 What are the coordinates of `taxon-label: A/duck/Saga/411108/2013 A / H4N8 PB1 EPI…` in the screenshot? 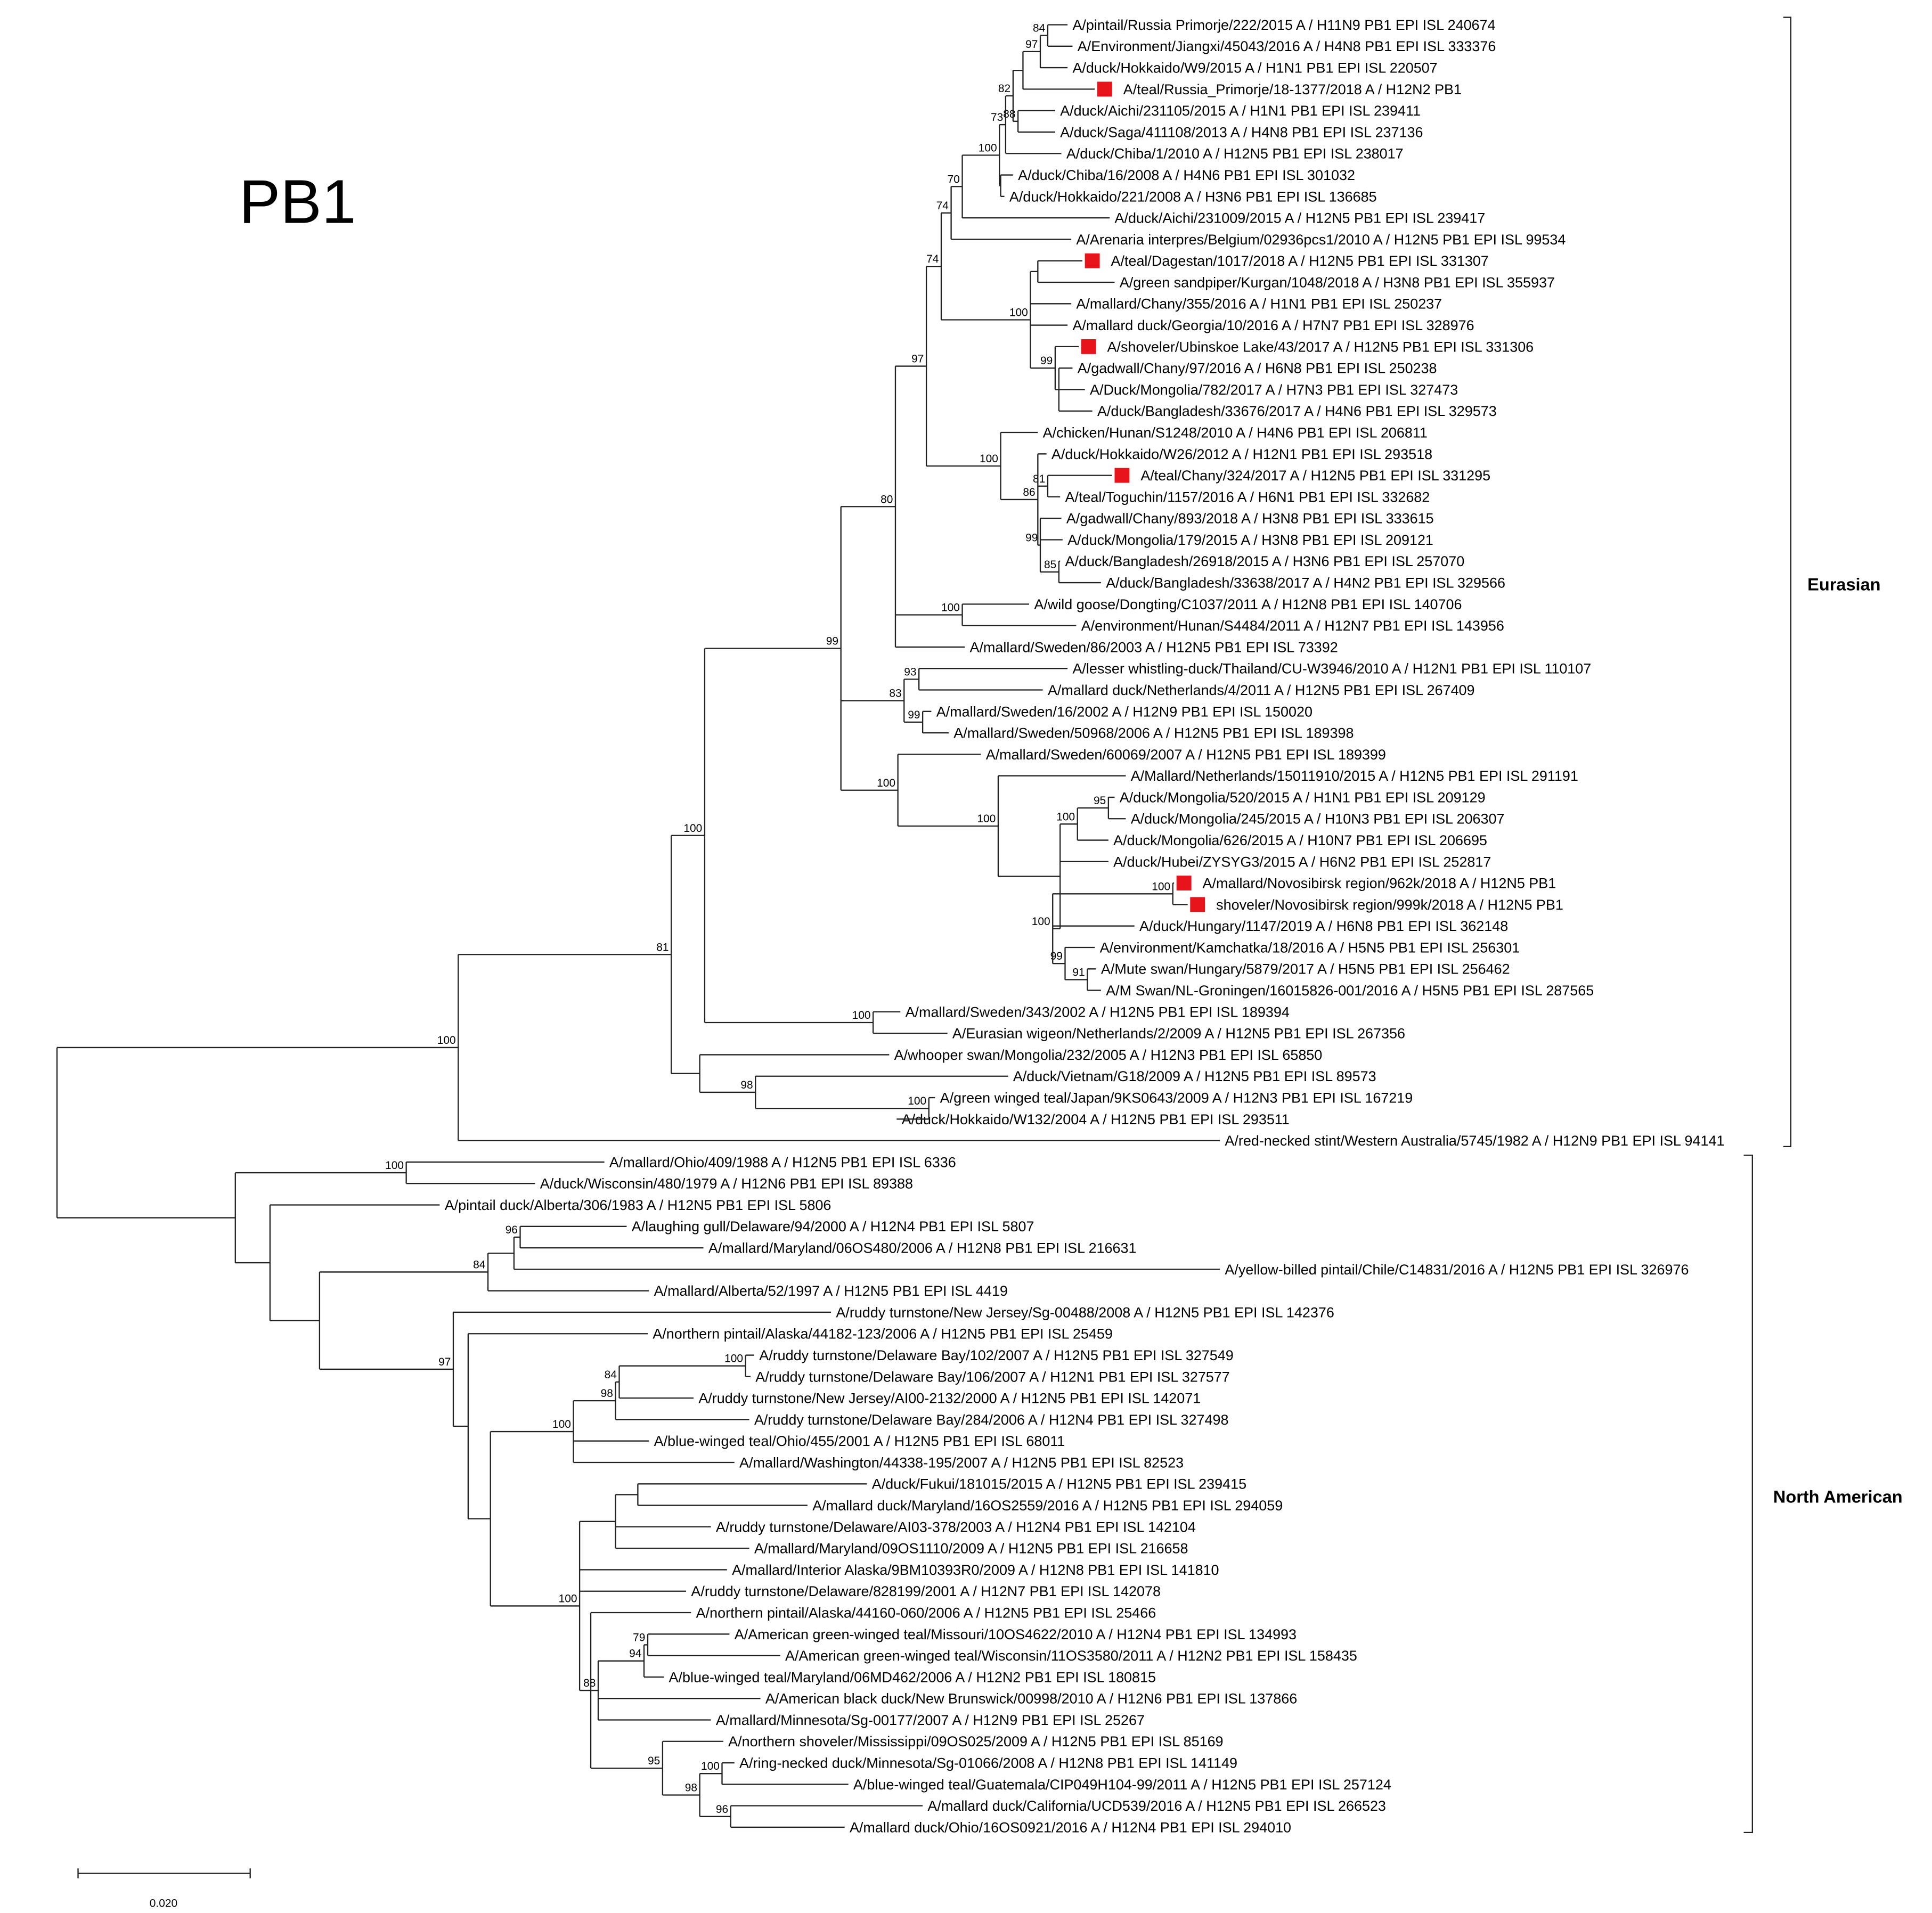 It's located at (1241, 132).